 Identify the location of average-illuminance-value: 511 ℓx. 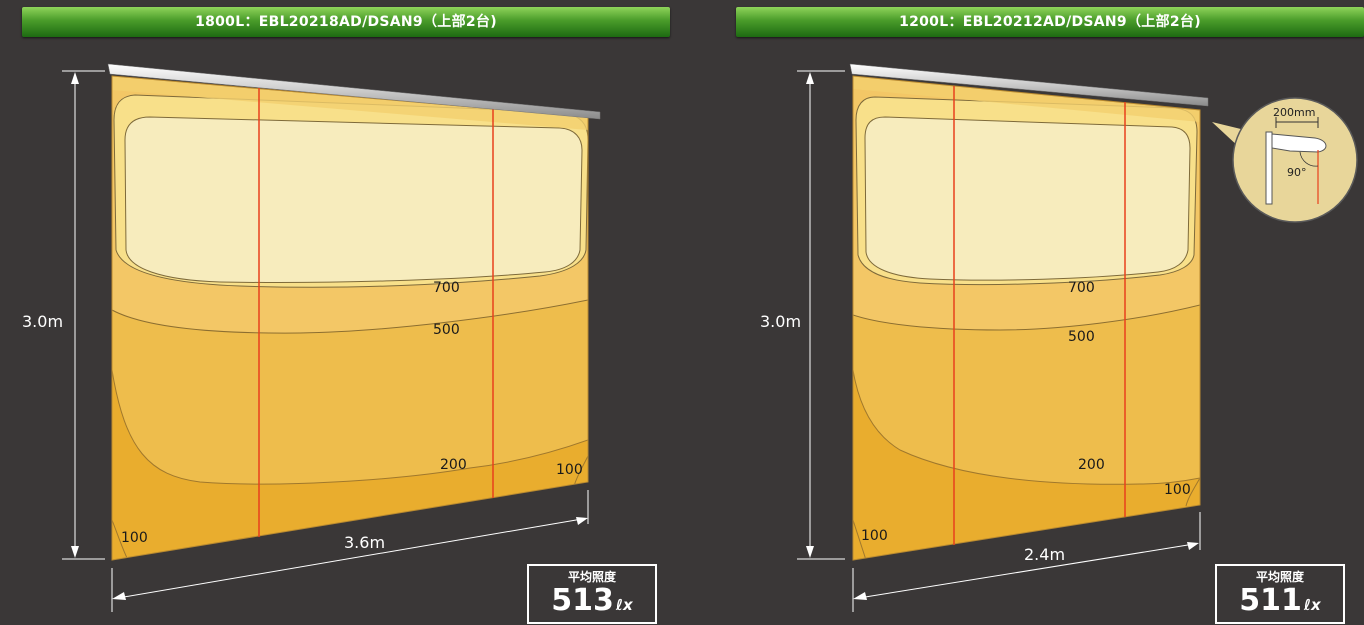
(1280, 600).